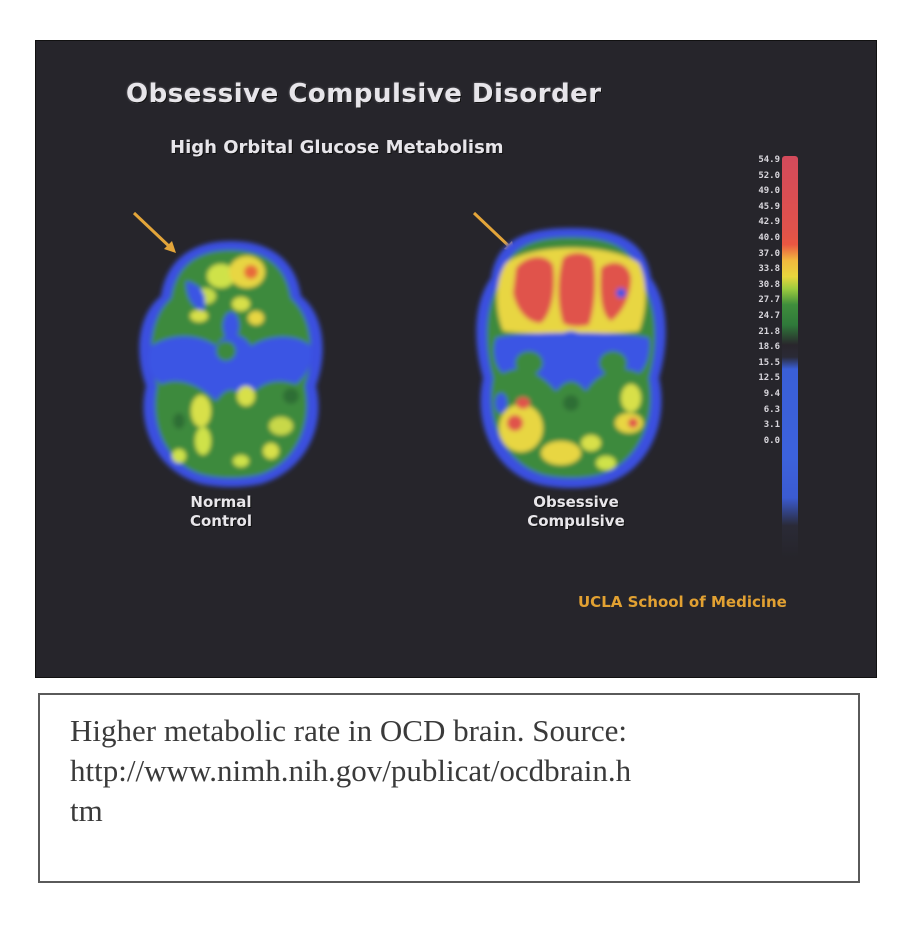 Image resolution: width=915 pixels, height=925 pixels. Describe the element at coordinates (769, 222) in the screenshot. I see `scale-value-label: 42.9` at that location.